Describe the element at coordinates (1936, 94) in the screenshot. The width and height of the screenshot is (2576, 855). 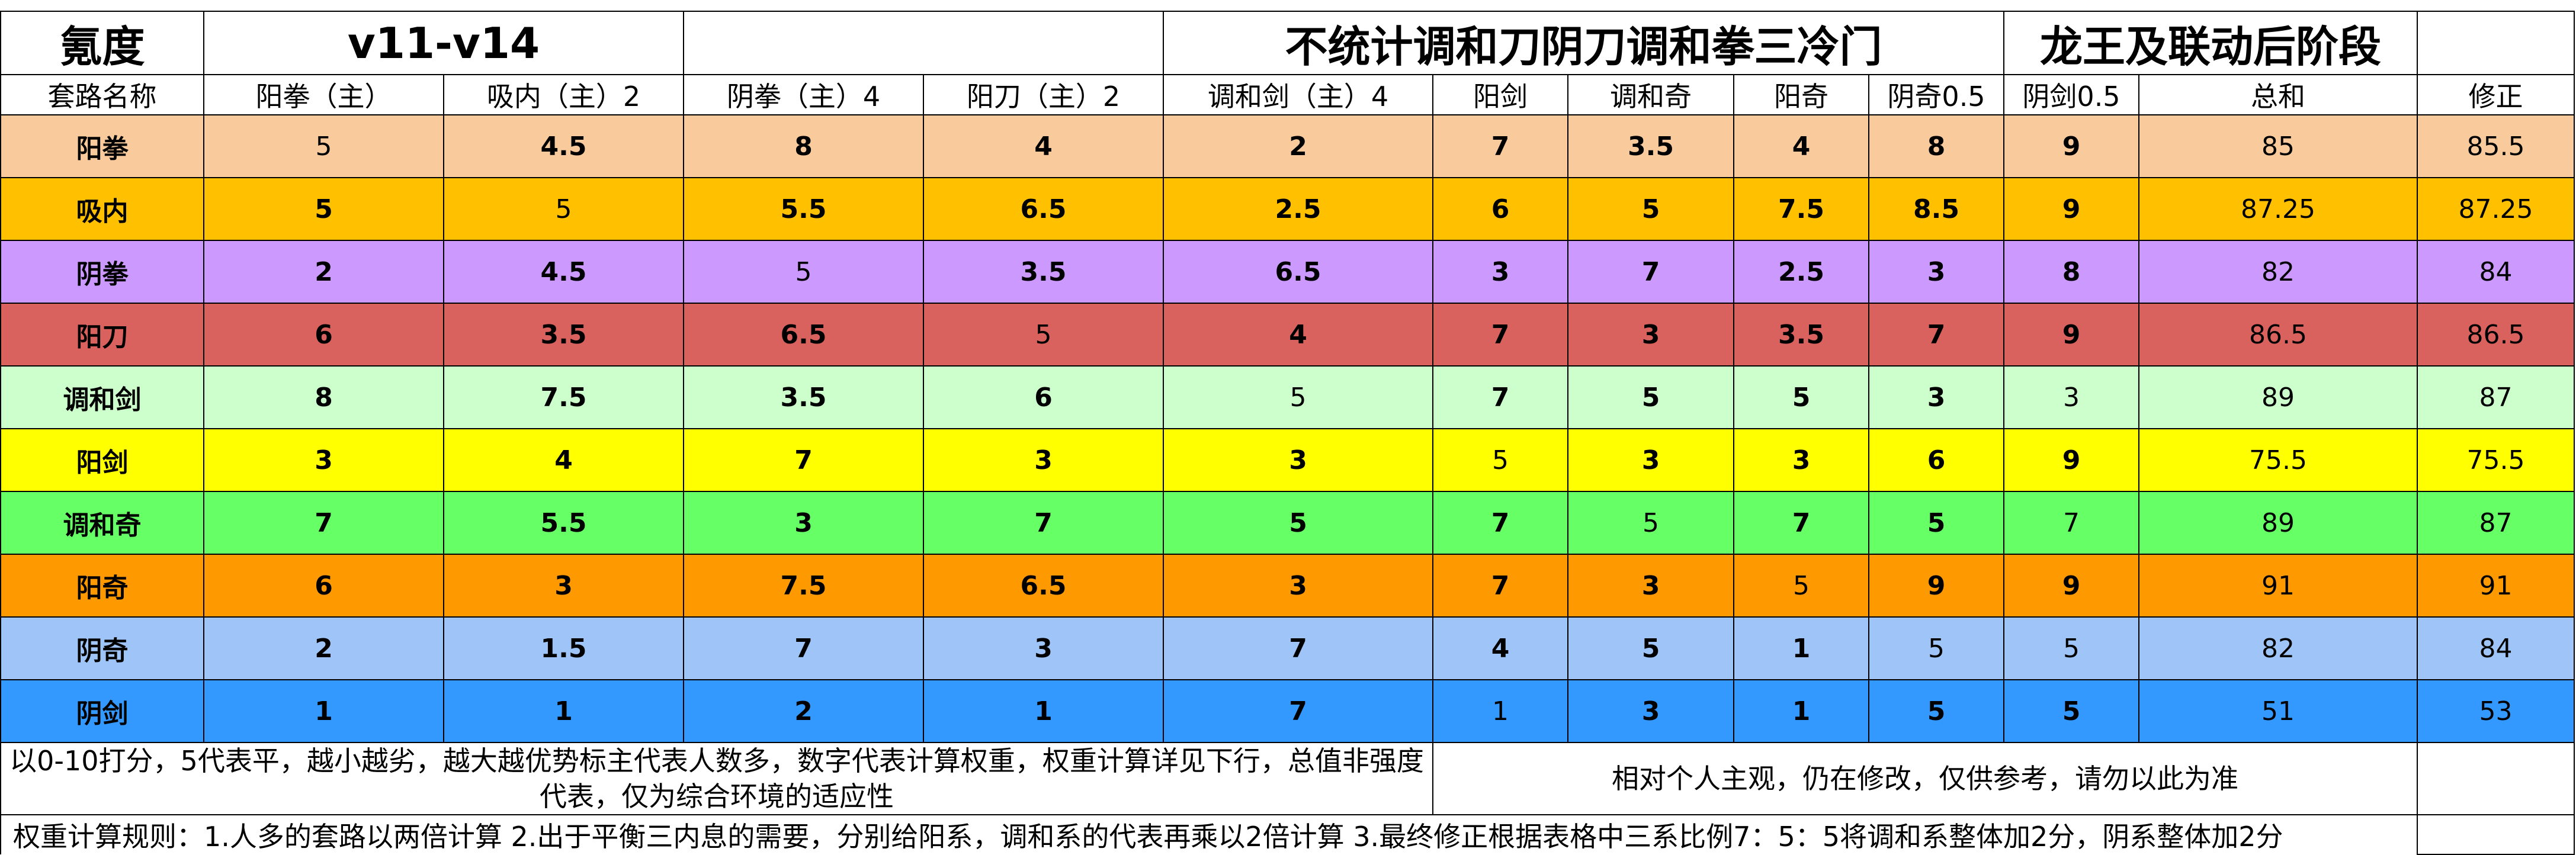
I see `column-header: 阴奇0.5` at that location.